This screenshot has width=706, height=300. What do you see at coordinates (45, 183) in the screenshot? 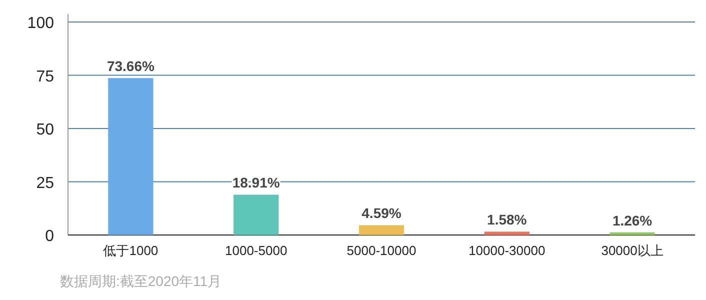
I see `y-tick-label: 25` at bounding box center [45, 183].